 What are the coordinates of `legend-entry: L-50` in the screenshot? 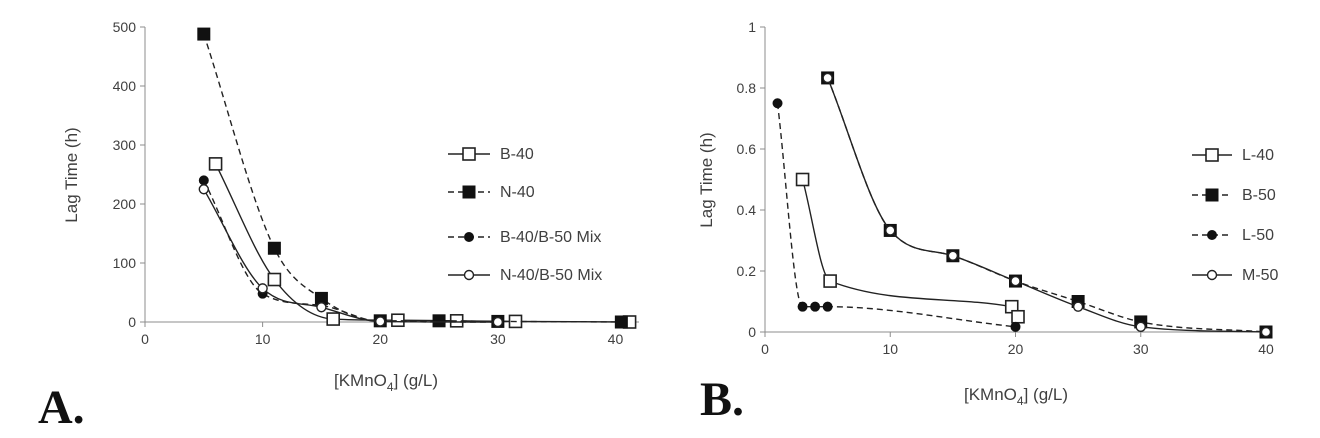 It's located at (1233, 235).